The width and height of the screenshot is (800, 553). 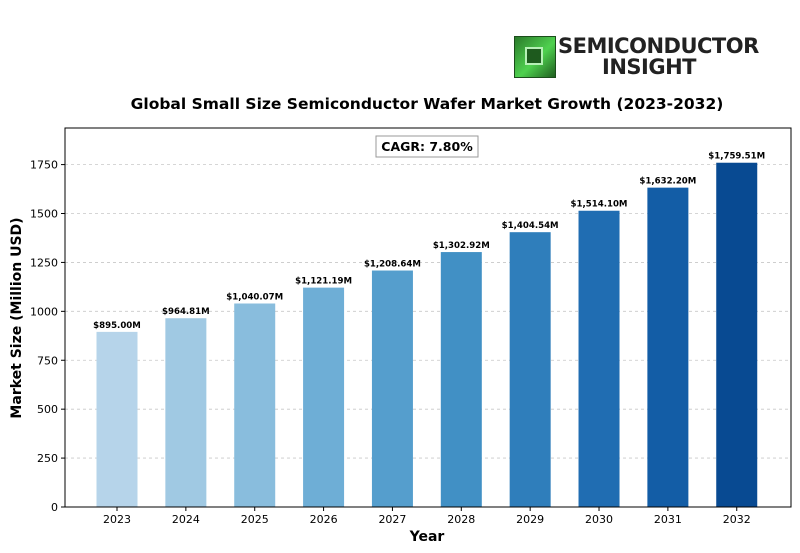 I want to click on x-tick-label: 2028, so click(x=461, y=519).